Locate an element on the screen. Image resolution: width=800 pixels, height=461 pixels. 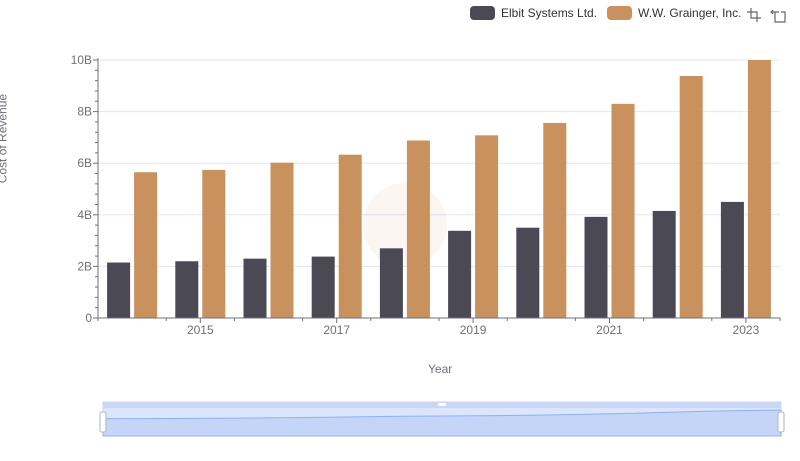
zoom-reset-icon is located at coordinates (778, 15).